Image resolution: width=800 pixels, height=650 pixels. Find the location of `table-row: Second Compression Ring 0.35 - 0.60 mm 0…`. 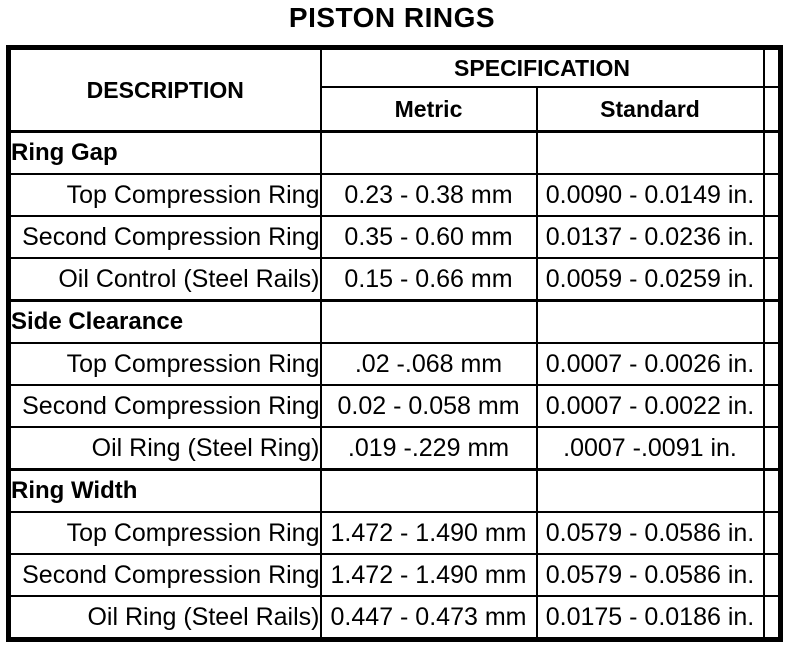

table-row: Second Compression Ring 0.35 - 0.60 mm 0… is located at coordinates (394, 237).